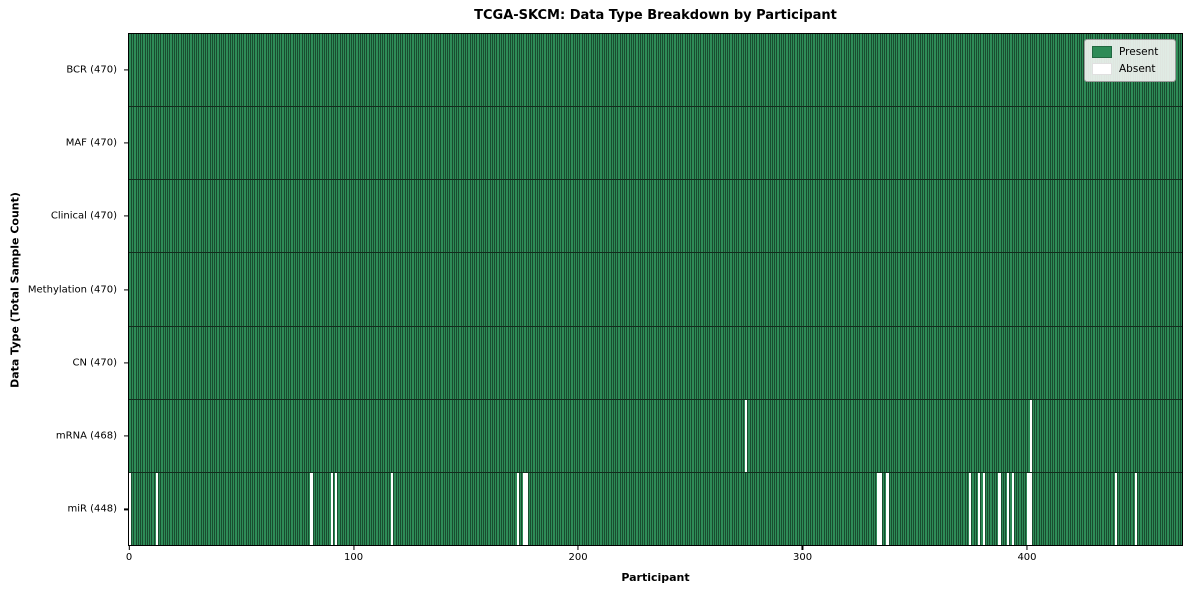  I want to click on absent-cell, so click(336, 508).